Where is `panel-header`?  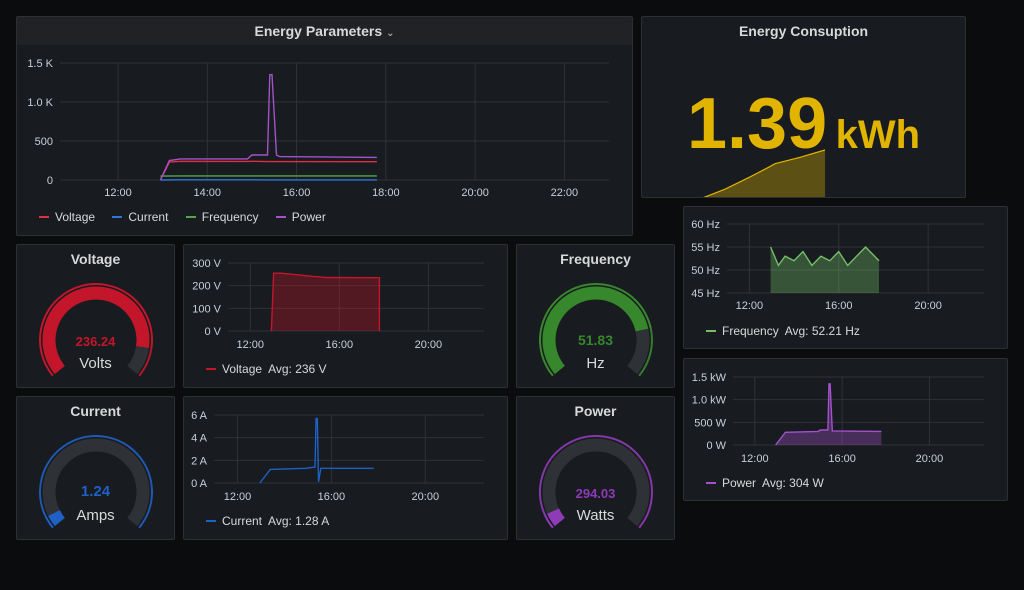
panel-header is located at coordinates (324, 31).